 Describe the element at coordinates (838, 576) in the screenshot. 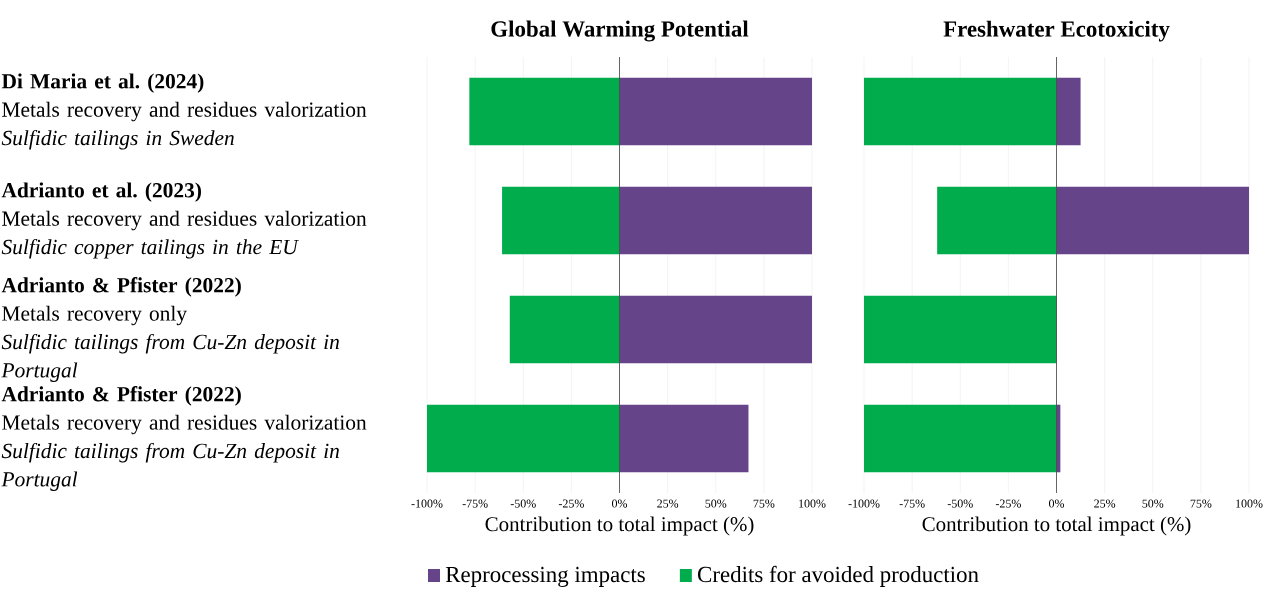

I see `legend-label: Credits for avoided production` at that location.